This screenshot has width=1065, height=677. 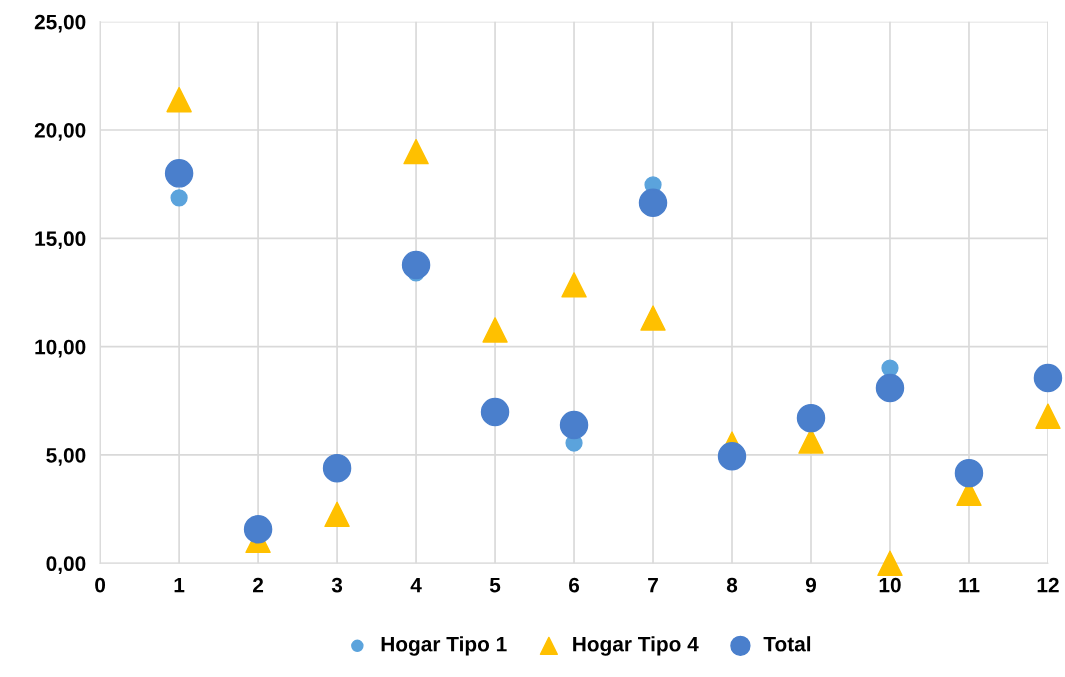 I want to click on x-tick-label: 7, so click(x=653, y=585).